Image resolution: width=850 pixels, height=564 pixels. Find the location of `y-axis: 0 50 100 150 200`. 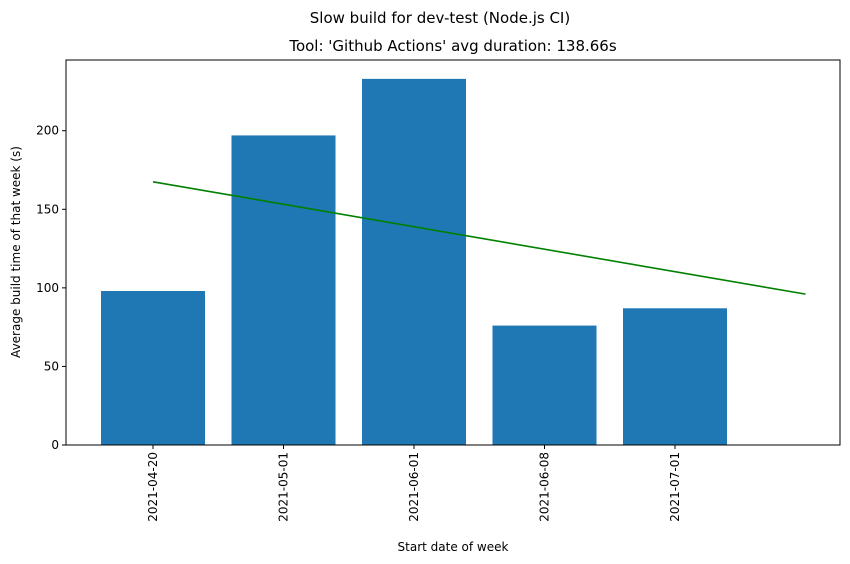

y-axis: 0 50 100 150 200 is located at coordinates (51, 288).